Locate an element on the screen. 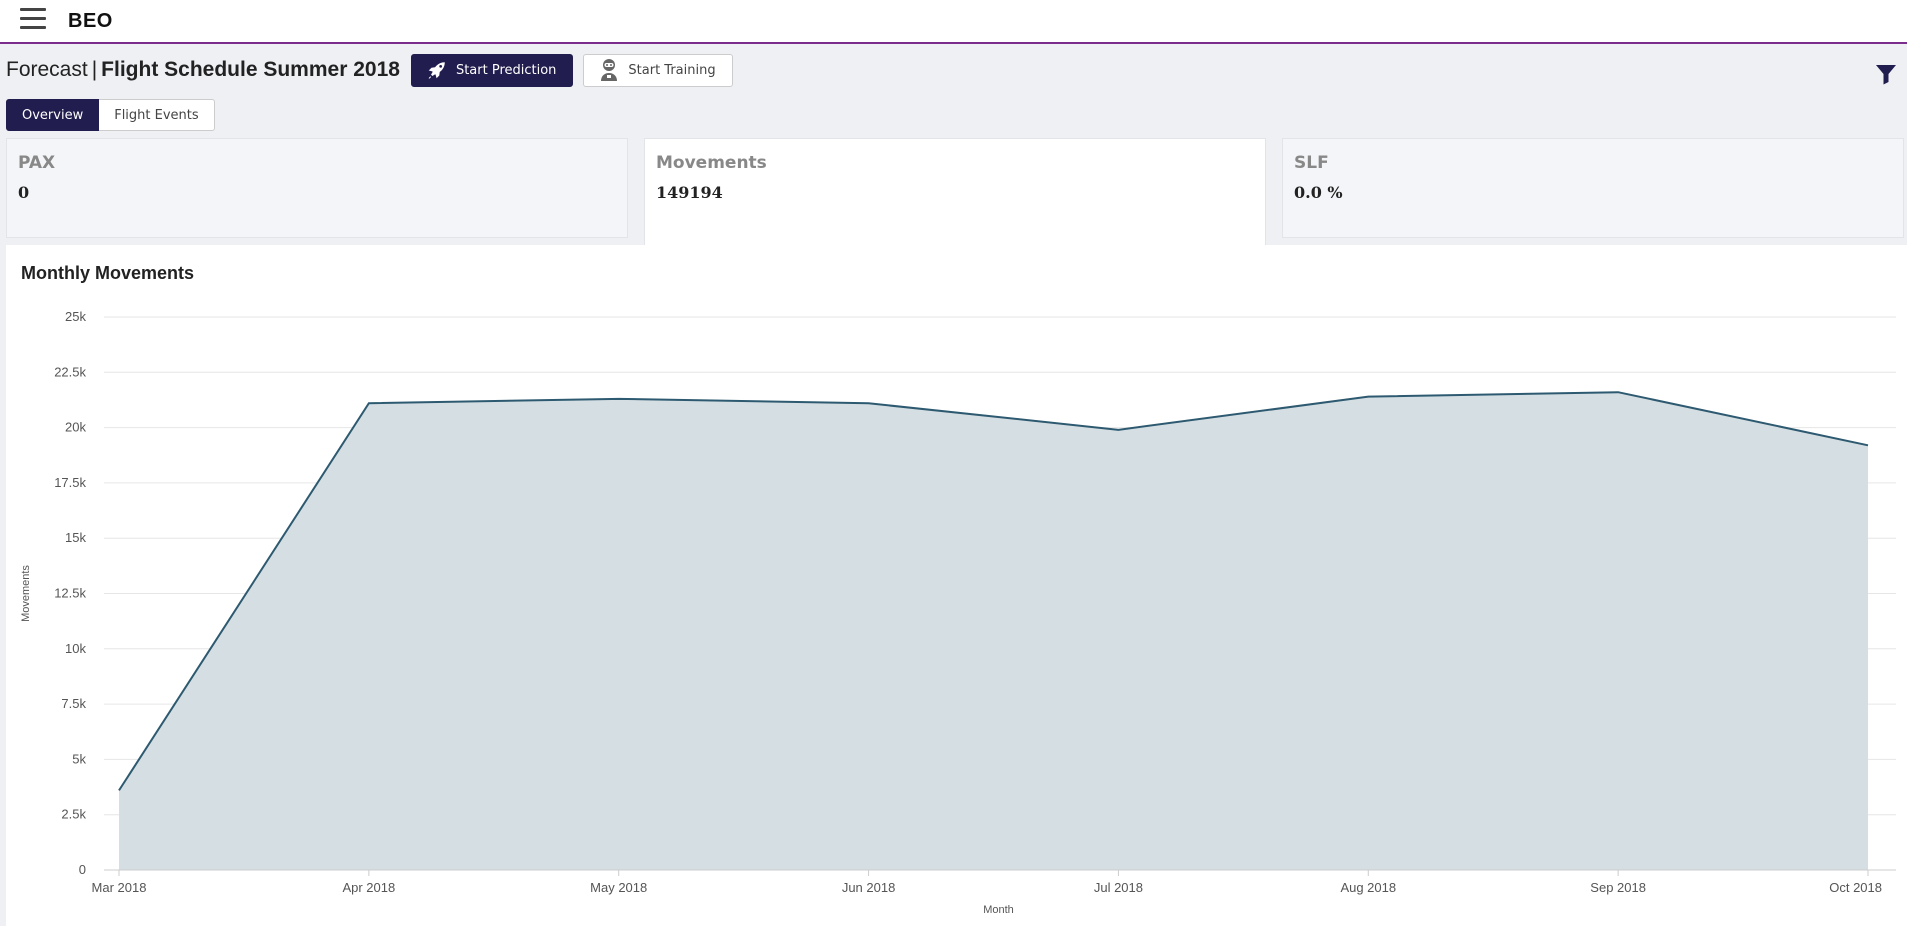  kpi-card-slf: SLF 0.0 % is located at coordinates (1593, 188).